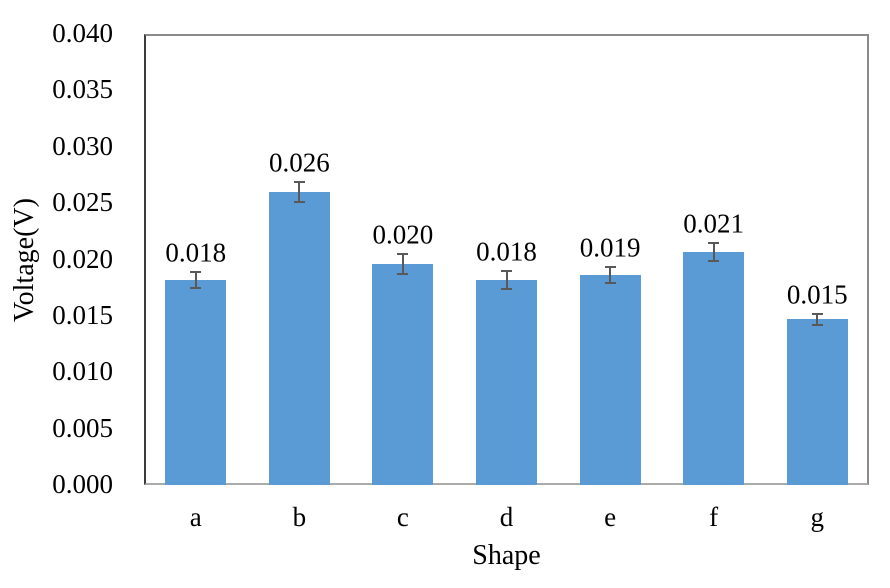 This screenshot has width=890, height=588. I want to click on x-tick-label: d, so click(506, 517).